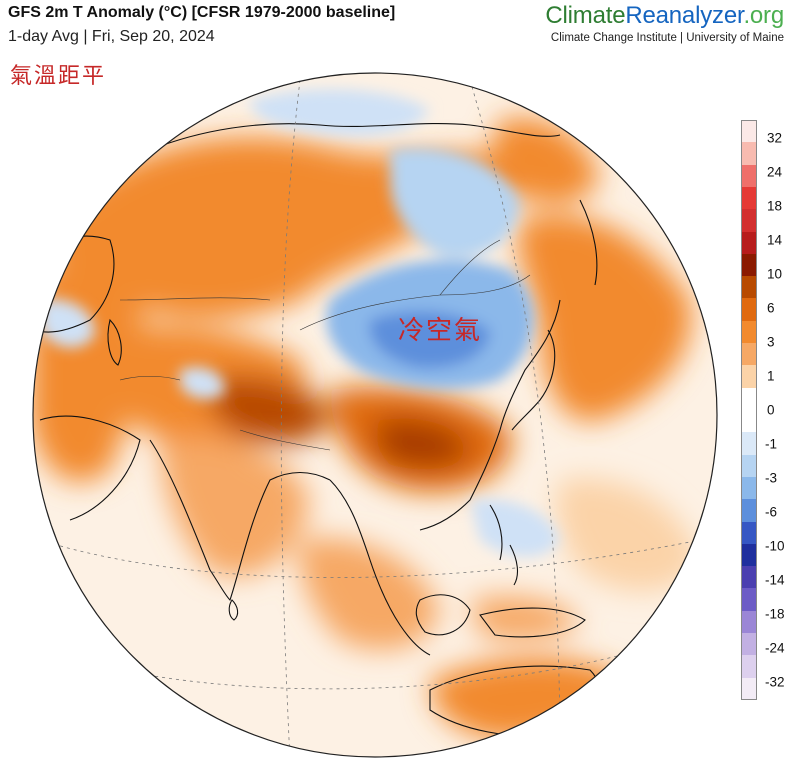  I want to click on cool-region-philippines, so click(515, 528).